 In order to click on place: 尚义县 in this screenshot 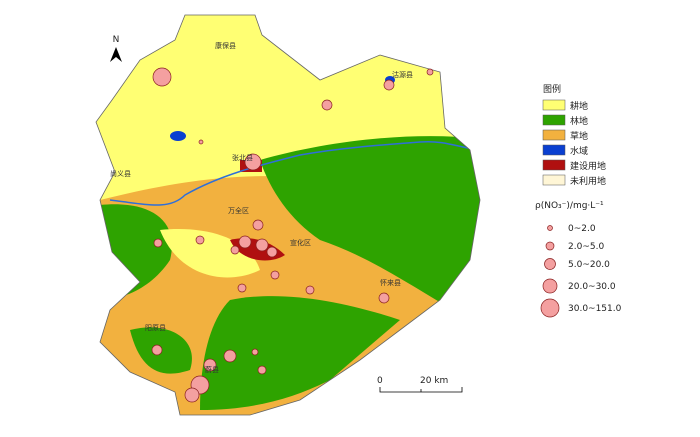, I will do `click(120, 173)`.